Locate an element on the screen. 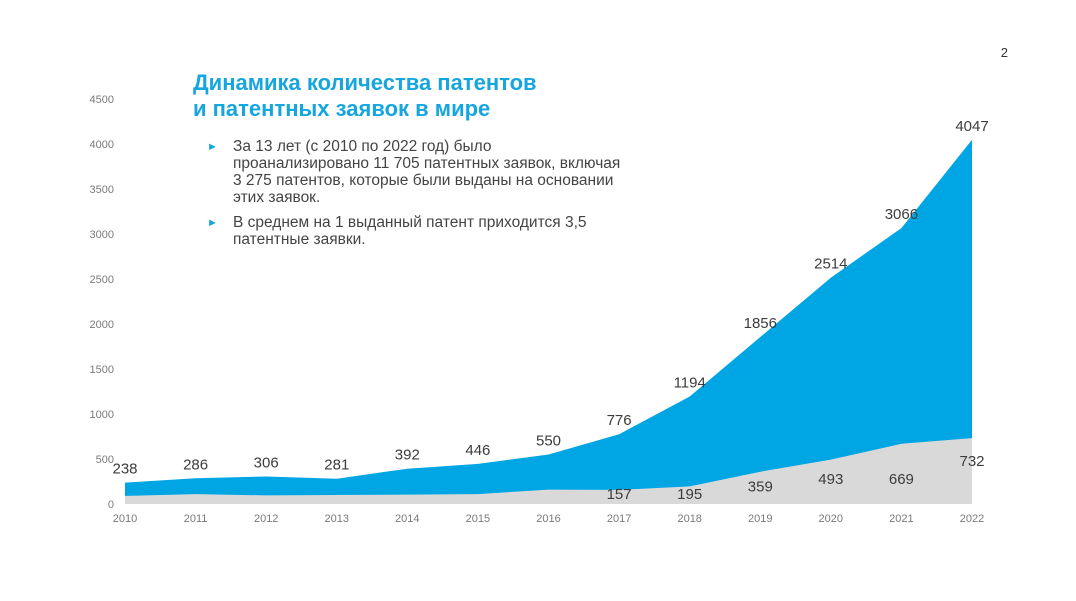 This screenshot has height=601, width=1076. x-tick-label: 2019 is located at coordinates (760, 519).